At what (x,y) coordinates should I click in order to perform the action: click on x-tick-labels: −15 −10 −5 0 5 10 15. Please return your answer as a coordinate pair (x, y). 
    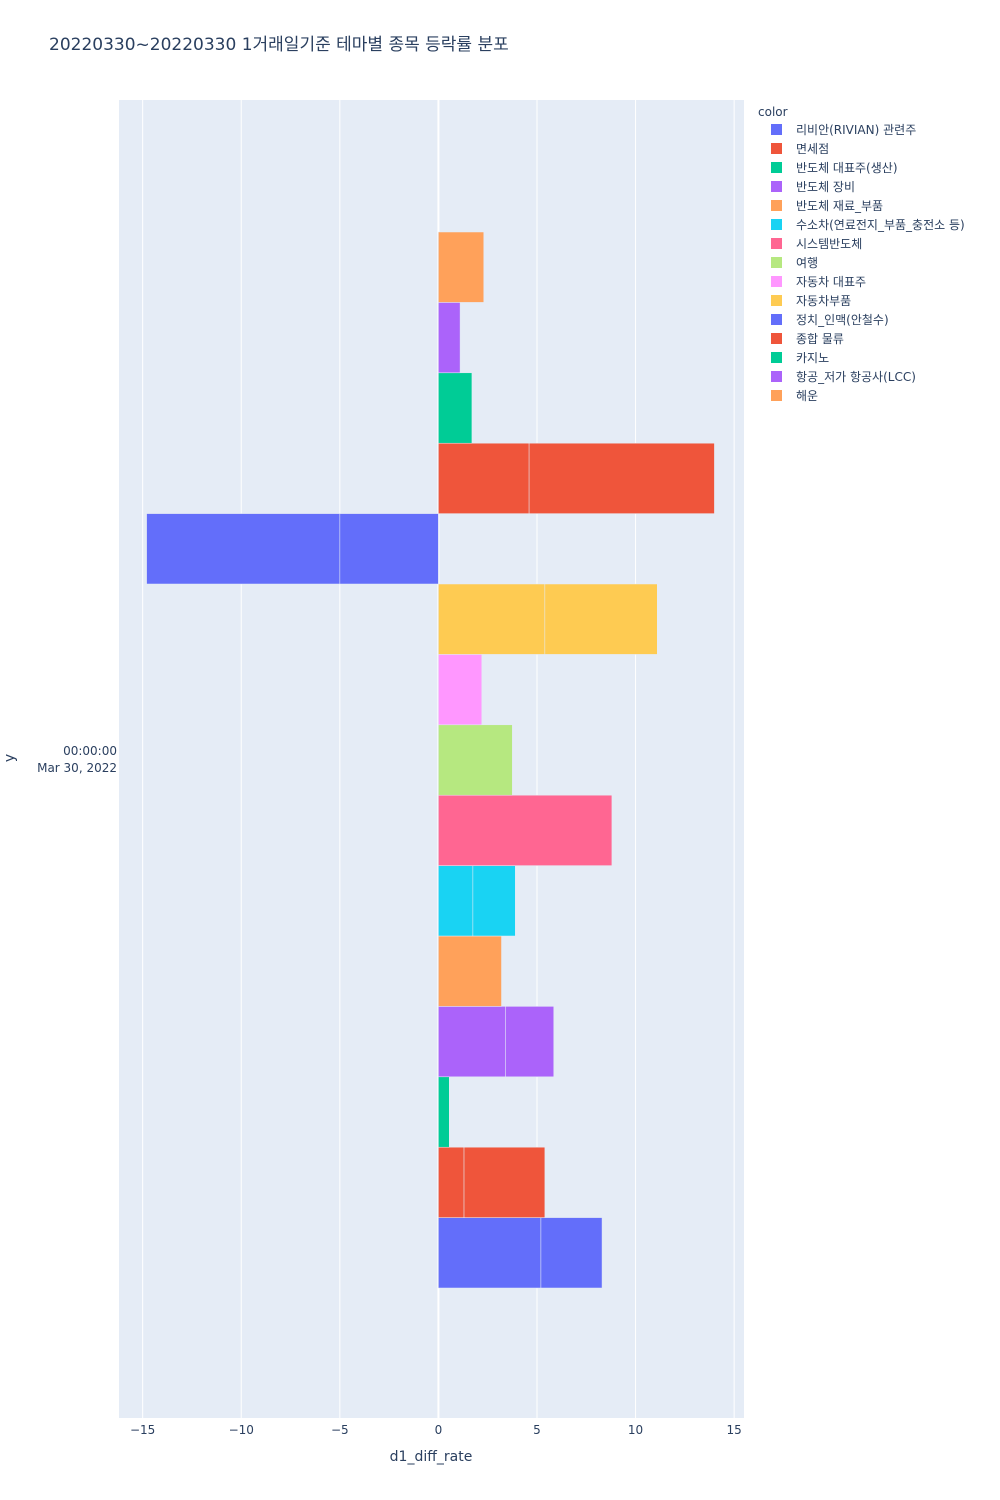
    Looking at the image, I should click on (436, 1430).